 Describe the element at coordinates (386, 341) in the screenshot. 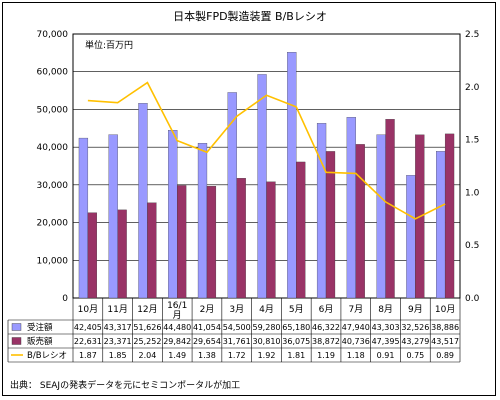

I see `data-label: 47,395` at that location.